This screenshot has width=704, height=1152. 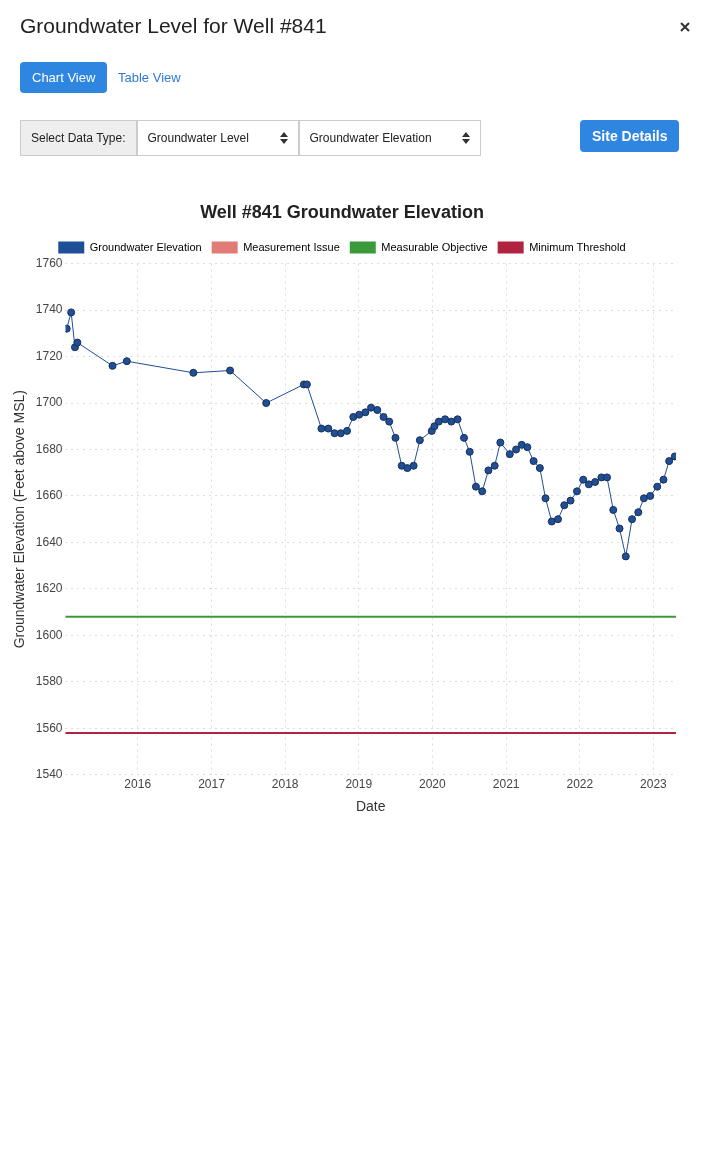 I want to click on y-tick-label: 1700, so click(x=49, y=402).